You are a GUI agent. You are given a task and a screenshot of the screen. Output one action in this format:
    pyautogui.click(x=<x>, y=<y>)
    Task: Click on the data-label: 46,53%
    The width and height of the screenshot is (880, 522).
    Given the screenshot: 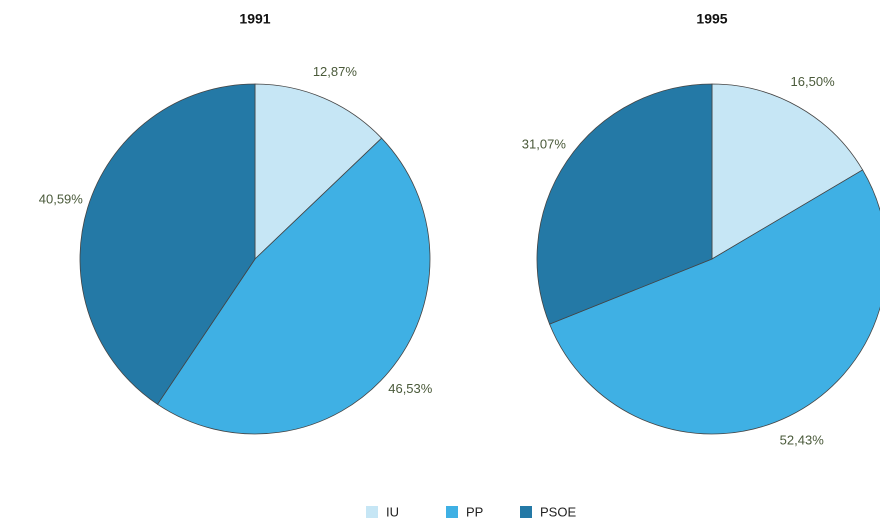 What is the action you would take?
    pyautogui.click(x=410, y=388)
    